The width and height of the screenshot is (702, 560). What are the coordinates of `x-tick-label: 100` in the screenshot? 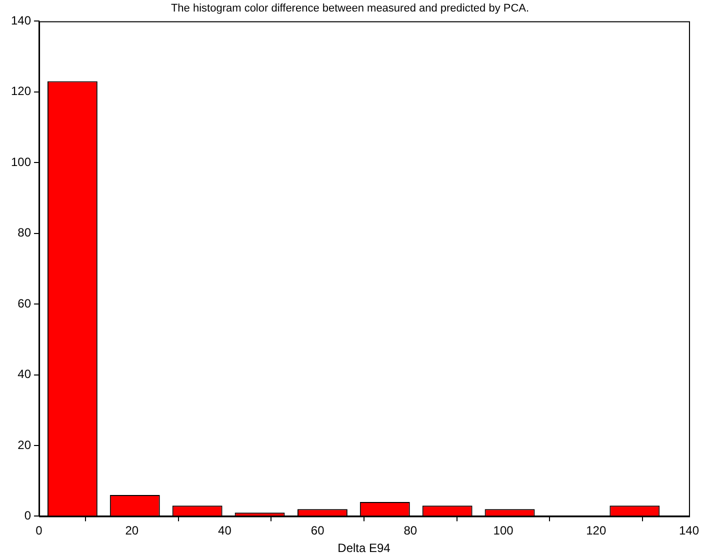 It's located at (503, 531).